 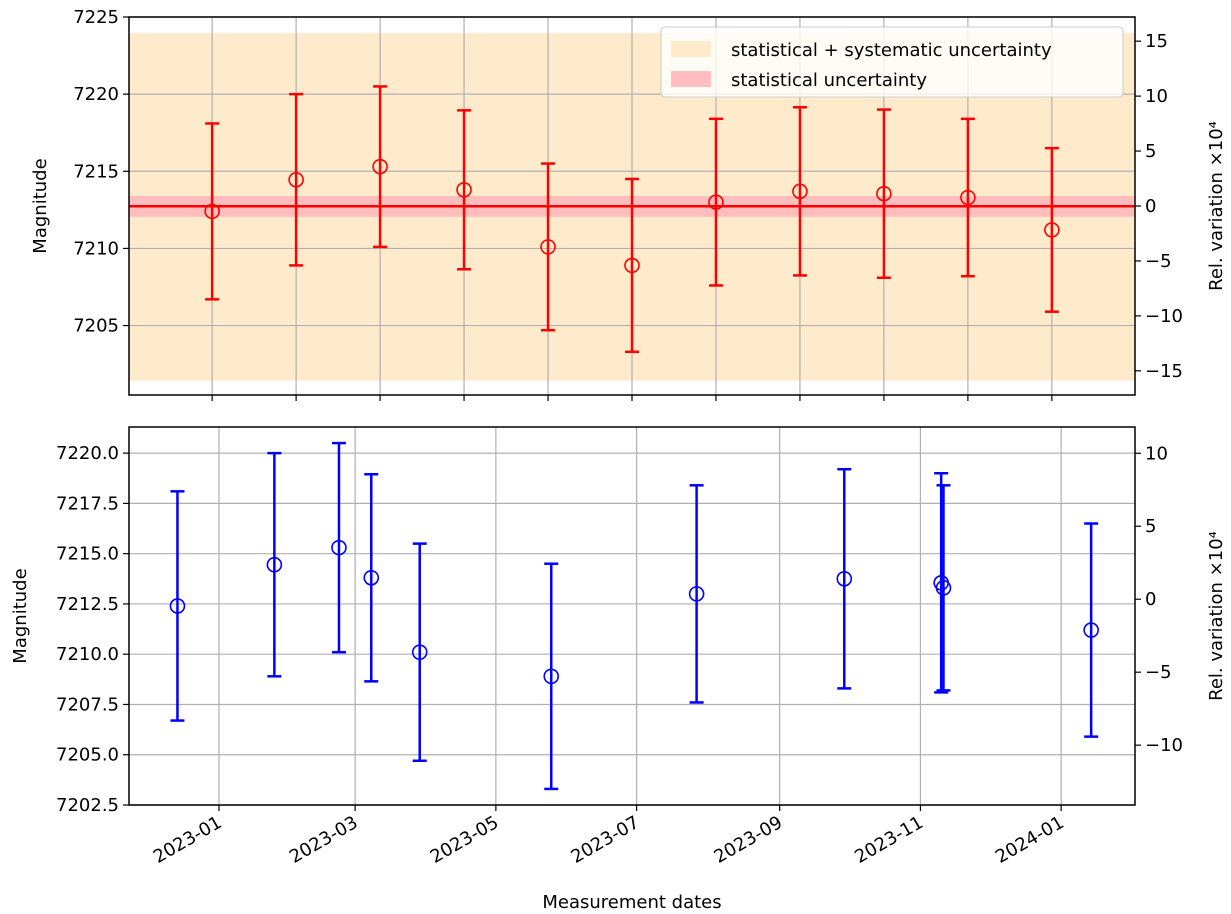 What do you see at coordinates (749, 840) in the screenshot?
I see `x-tick-label: 2023-09` at bounding box center [749, 840].